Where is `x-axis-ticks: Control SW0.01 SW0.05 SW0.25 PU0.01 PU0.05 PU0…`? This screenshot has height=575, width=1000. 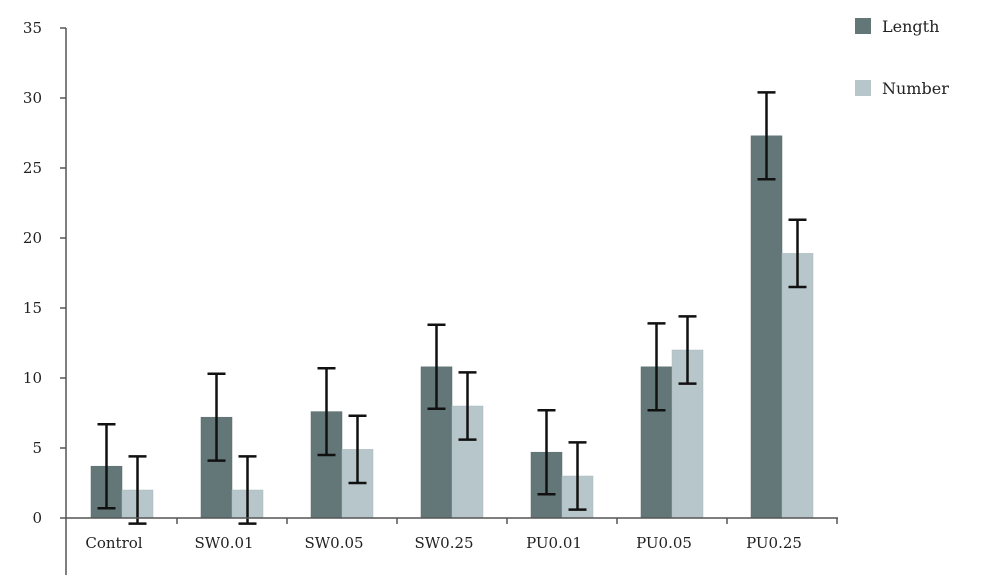
x-axis-ticks: Control SW0.01 SW0.05 SW0.25 PU0.01 PU0.05 PU0… is located at coordinates (461, 535).